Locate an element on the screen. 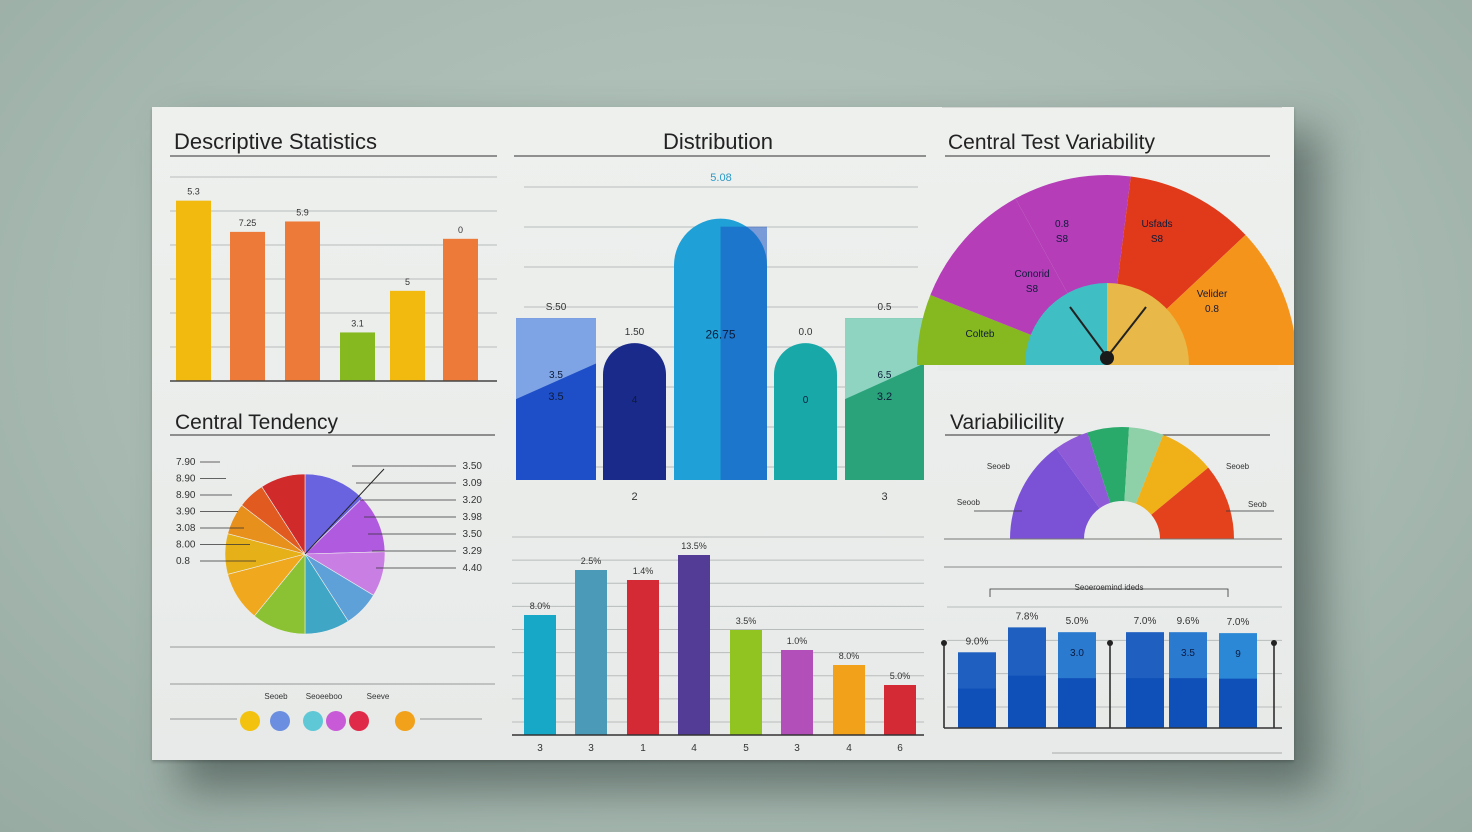 The image size is (1472, 832). bc-data-label: 13.5% is located at coordinates (694, 546).